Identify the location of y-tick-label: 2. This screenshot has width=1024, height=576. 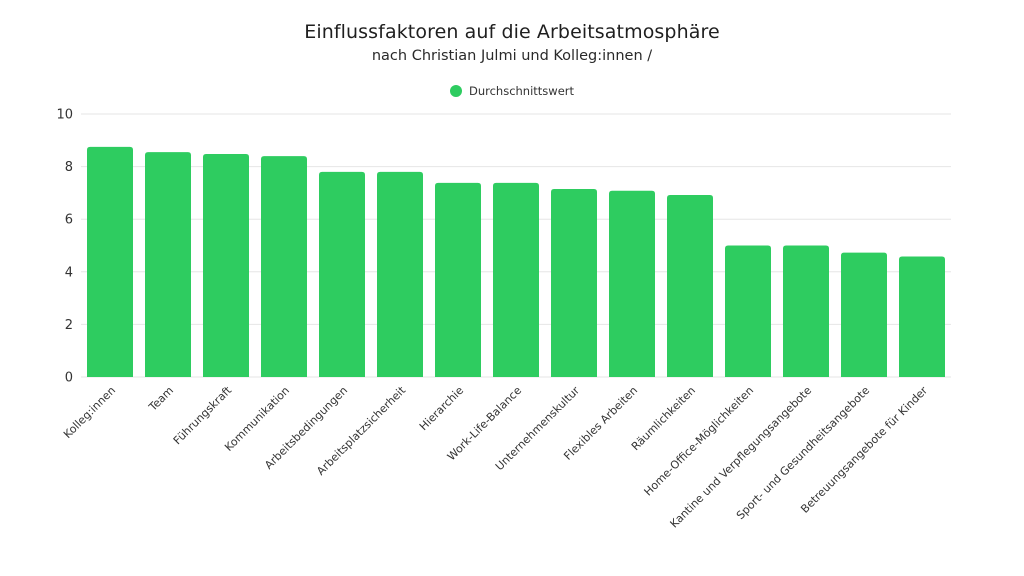
(69, 325).